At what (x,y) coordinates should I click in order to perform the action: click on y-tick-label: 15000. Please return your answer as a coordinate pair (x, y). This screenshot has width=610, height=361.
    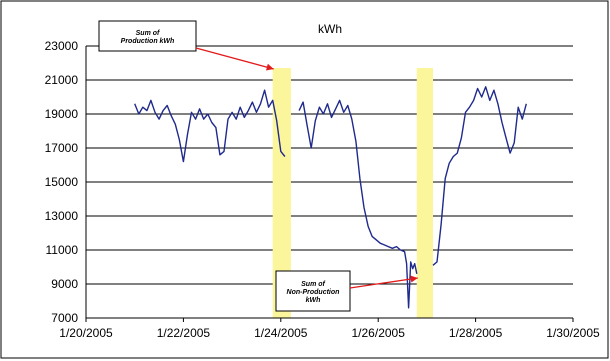
    Looking at the image, I should click on (62, 182).